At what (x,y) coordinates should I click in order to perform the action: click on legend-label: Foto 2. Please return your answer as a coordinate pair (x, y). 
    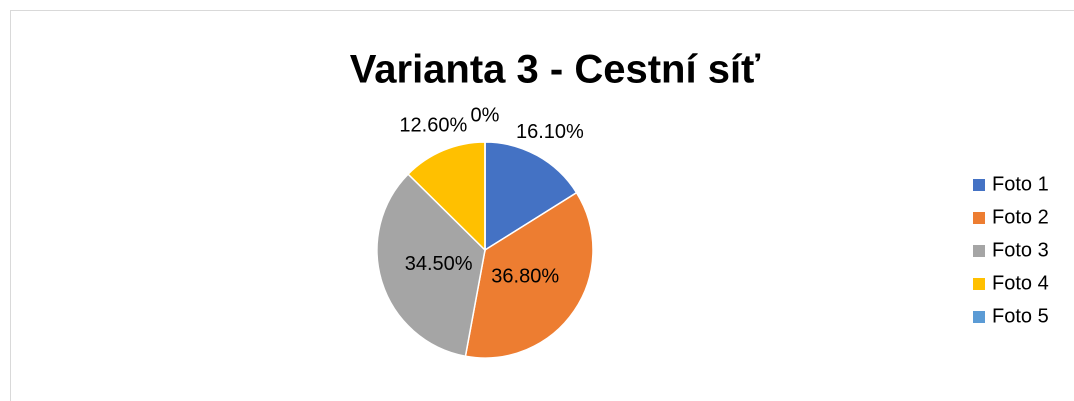
    Looking at the image, I should click on (1020, 217).